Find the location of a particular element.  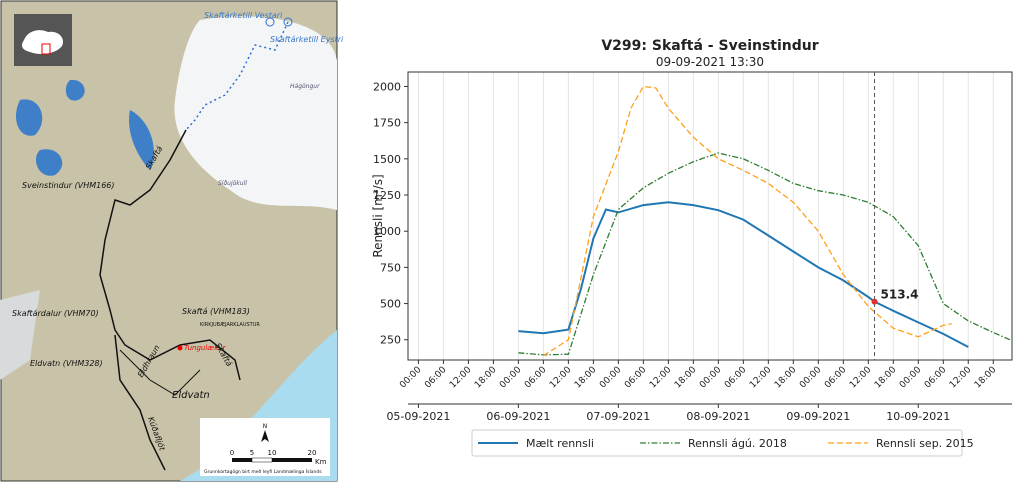

map-label: Skaftá (VHM183) is located at coordinates (216, 311).